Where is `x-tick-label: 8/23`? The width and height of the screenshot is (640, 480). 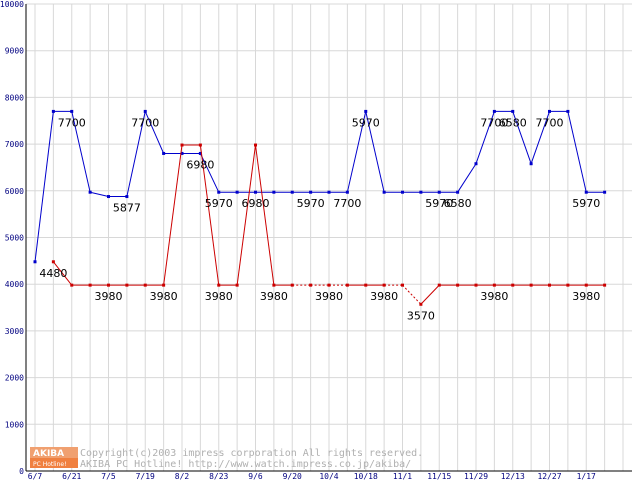
x-tick-label: 8/23 is located at coordinates (218, 476).